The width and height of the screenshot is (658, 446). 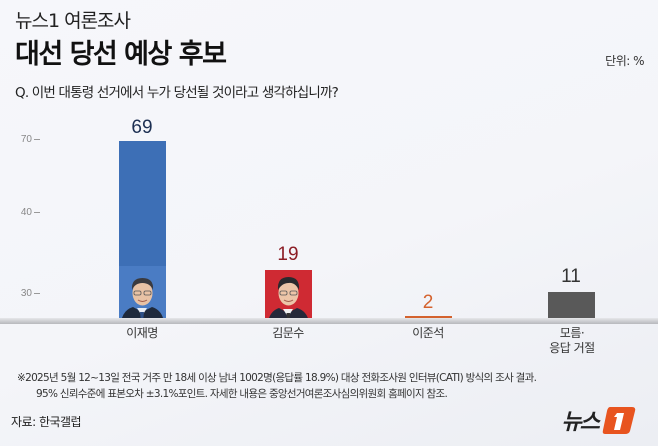 What do you see at coordinates (428, 333) in the screenshot?
I see `category-label-junseok: 이준석` at bounding box center [428, 333].